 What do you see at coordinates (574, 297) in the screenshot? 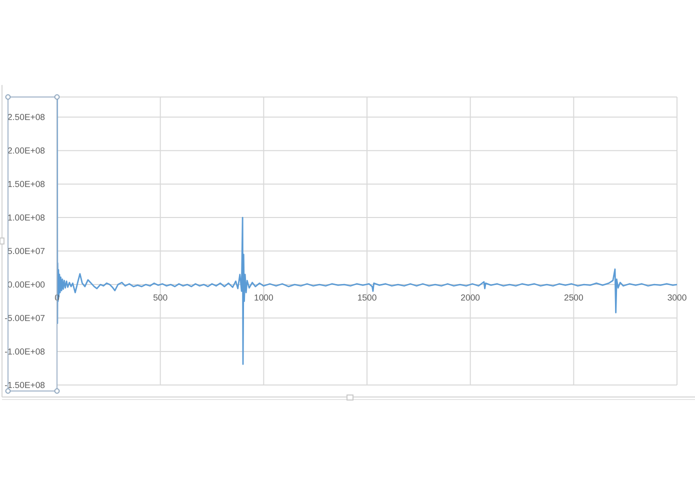
I see `x-tick-label: 2500` at bounding box center [574, 297].